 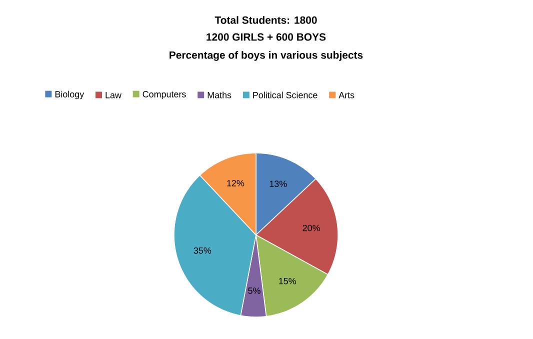 I want to click on data-label: 5%, so click(x=254, y=291).